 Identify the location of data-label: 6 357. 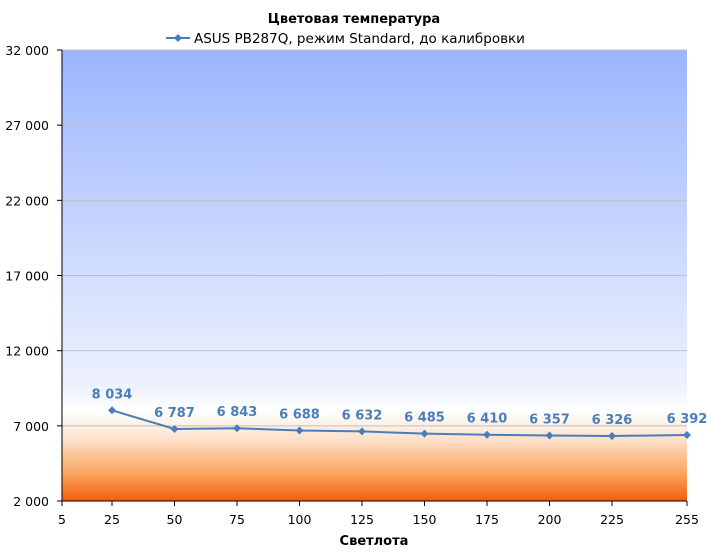
(549, 419).